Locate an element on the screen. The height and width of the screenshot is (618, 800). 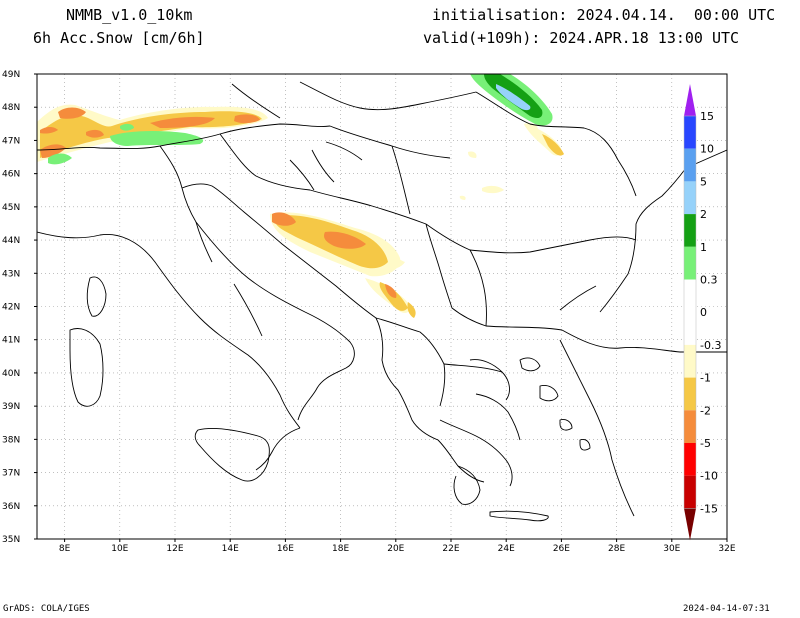
colorbar-label: -5 is located at coordinates (705, 443).